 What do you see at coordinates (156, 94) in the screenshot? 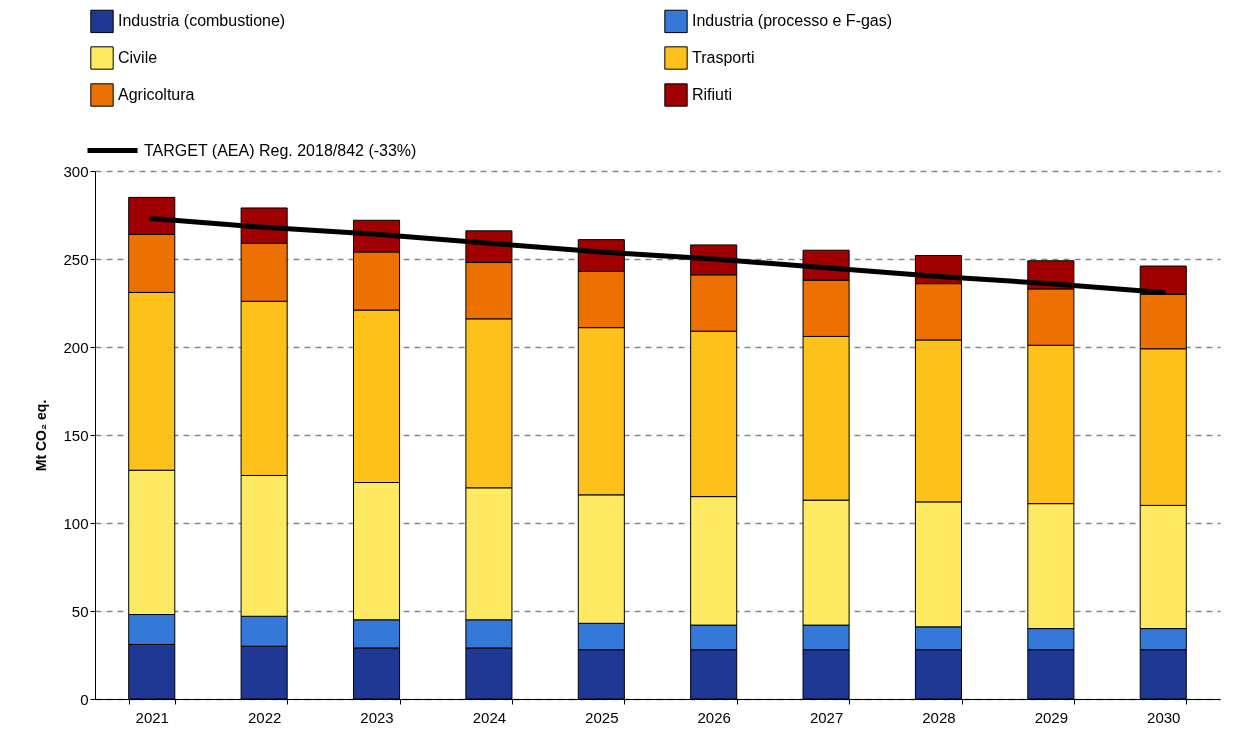
I see `legend-label: Agricoltura` at bounding box center [156, 94].